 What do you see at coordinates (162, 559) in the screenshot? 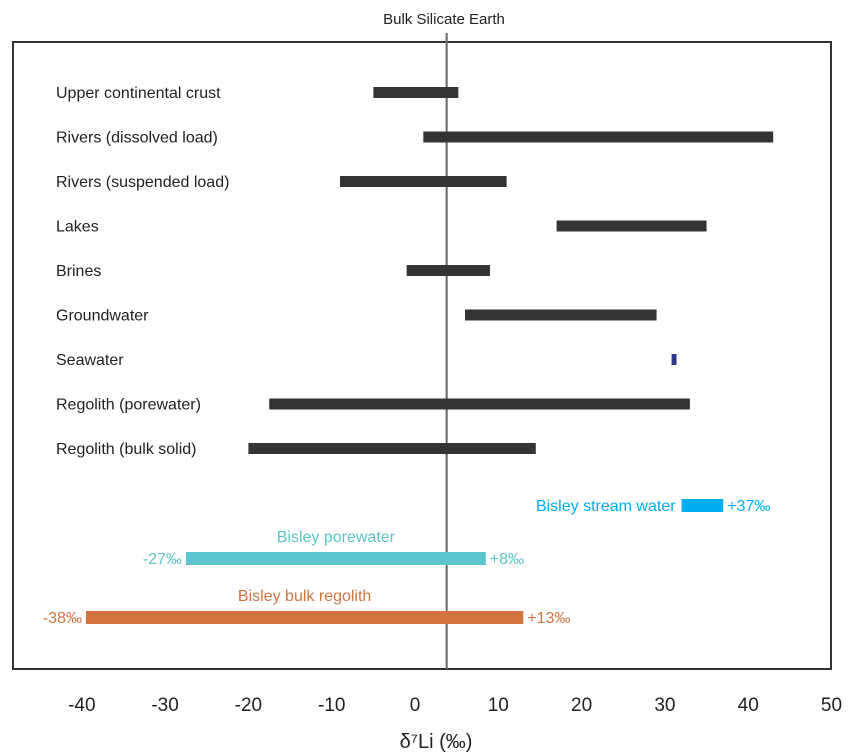
I see `bisley-min-value: -27‰` at bounding box center [162, 559].